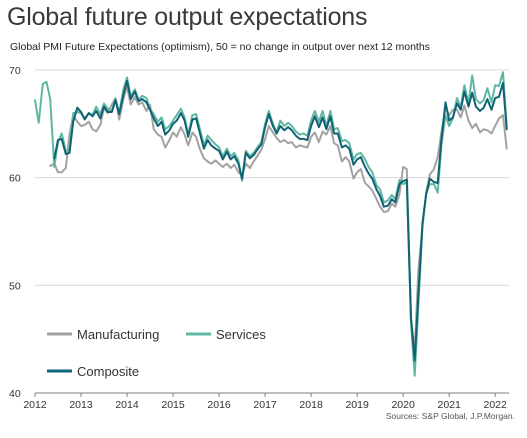  What do you see at coordinates (403, 405) in the screenshot?
I see `x-tick-label: 2020` at bounding box center [403, 405].